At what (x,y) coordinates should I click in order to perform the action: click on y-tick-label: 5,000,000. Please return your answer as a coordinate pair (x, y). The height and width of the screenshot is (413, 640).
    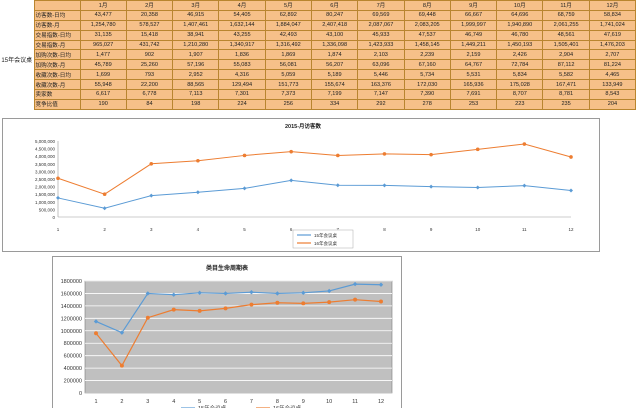
    Looking at the image, I should click on (45, 141).